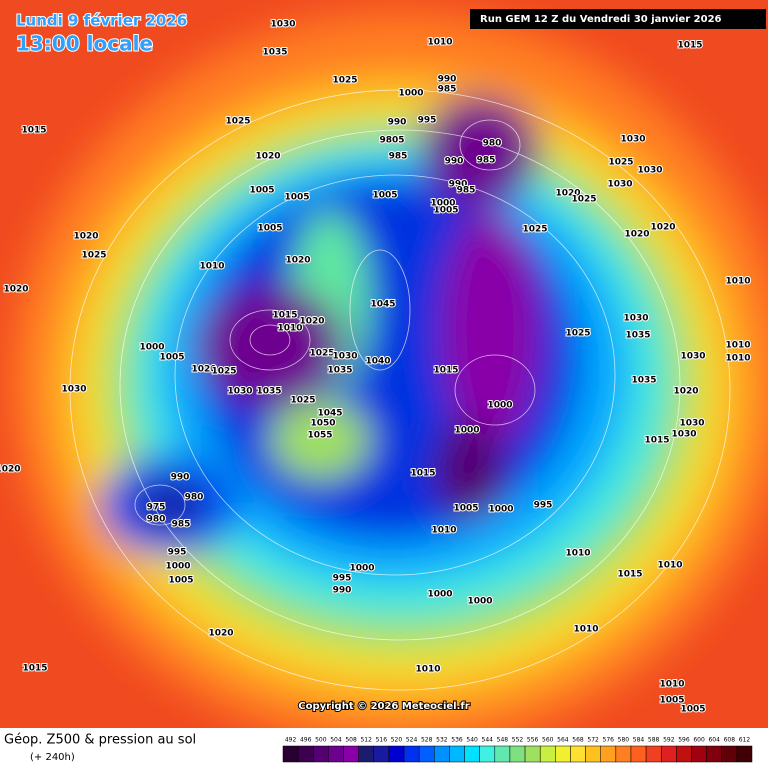 The height and width of the screenshot is (772, 768). I want to click on scale-label: 504, so click(336, 740).